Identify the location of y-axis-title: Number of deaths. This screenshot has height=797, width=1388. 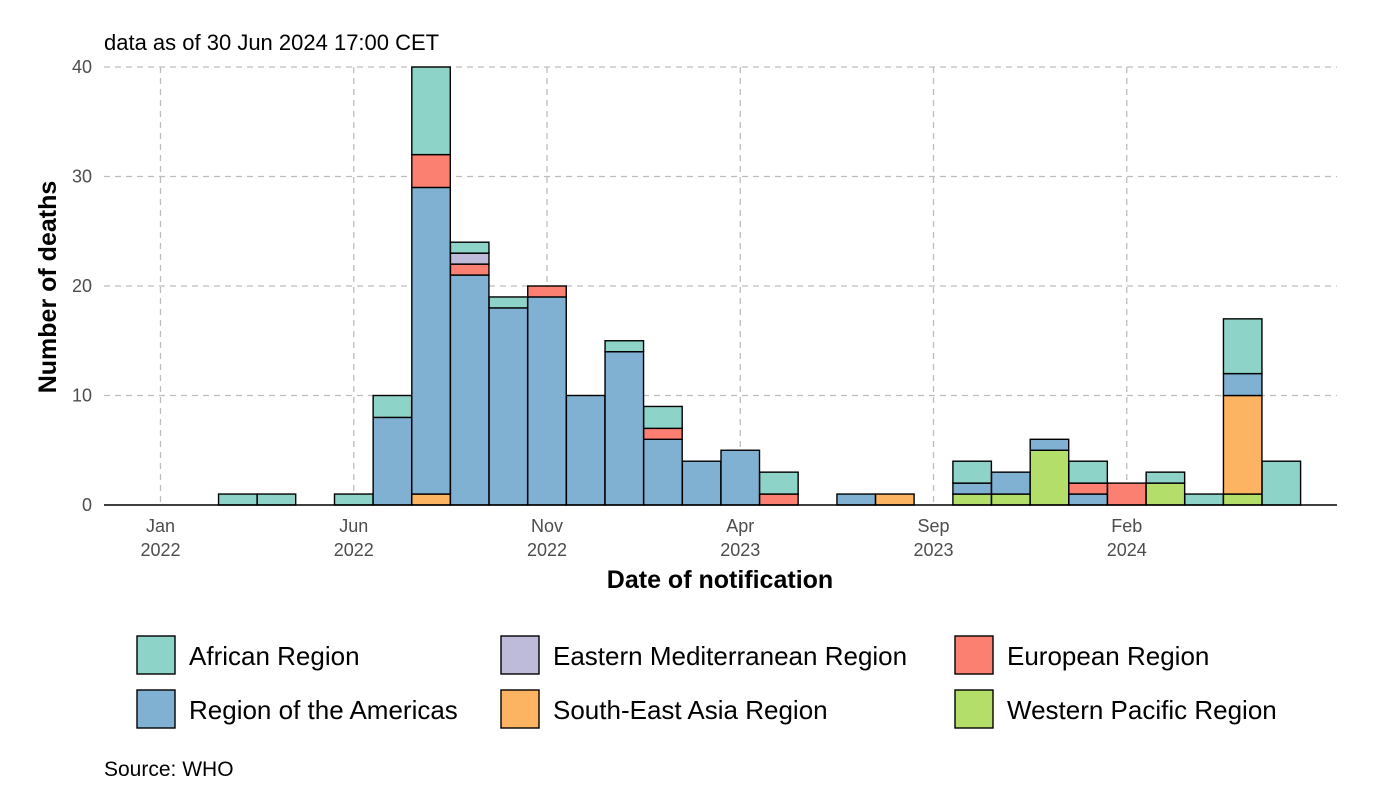
(48, 287).